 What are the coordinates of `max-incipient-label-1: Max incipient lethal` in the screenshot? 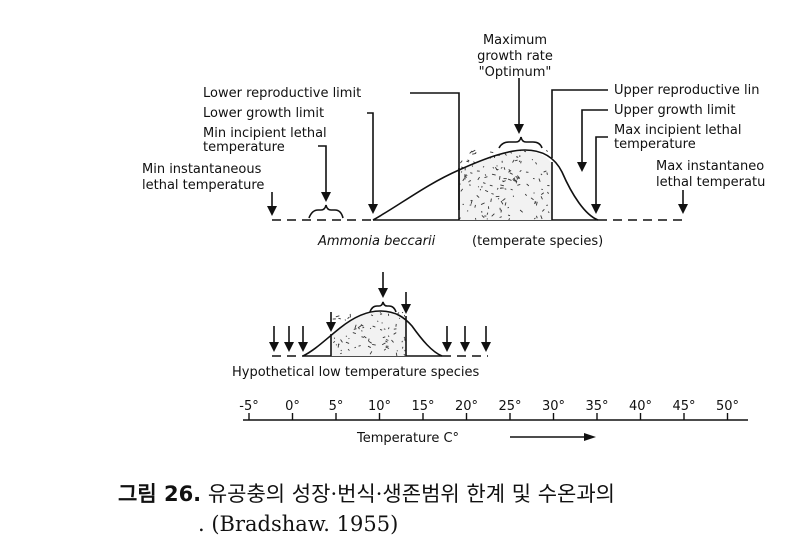 It's located at (677, 130).